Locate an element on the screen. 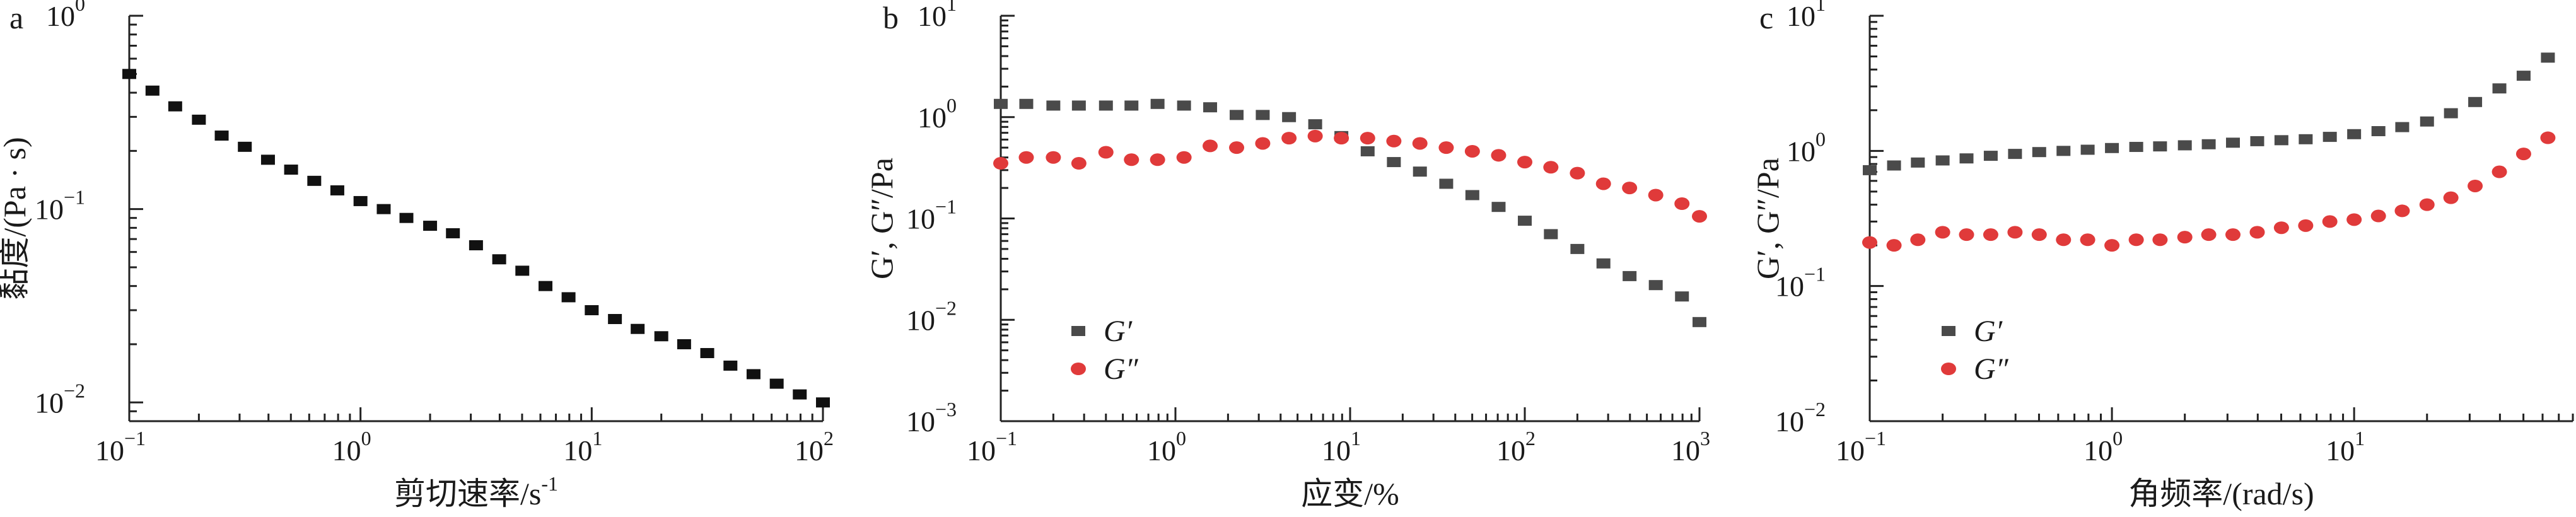 The width and height of the screenshot is (2576, 517). series-a is located at coordinates (1350, 212).